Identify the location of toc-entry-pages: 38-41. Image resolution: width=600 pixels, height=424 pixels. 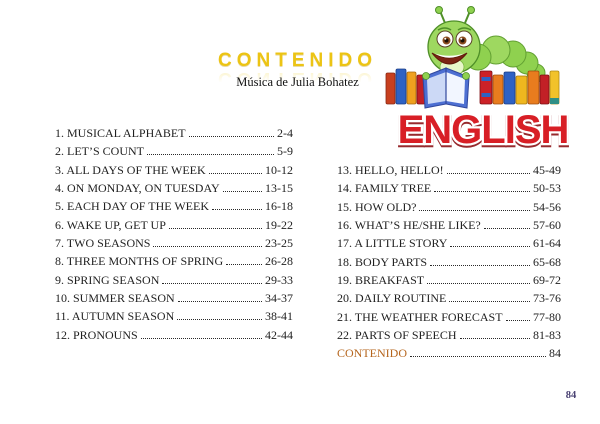
(279, 316).